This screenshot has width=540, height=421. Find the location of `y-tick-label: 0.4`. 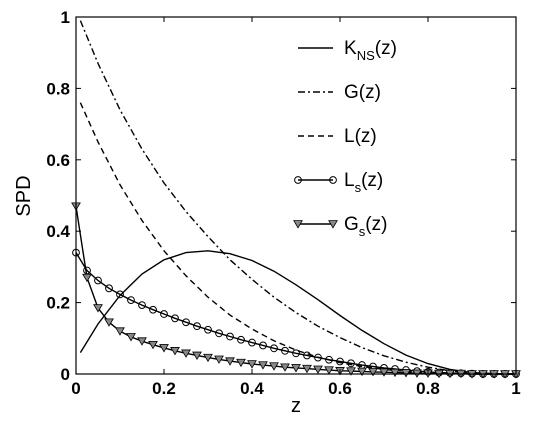

y-tick-label: 0.4 is located at coordinates (58, 231).